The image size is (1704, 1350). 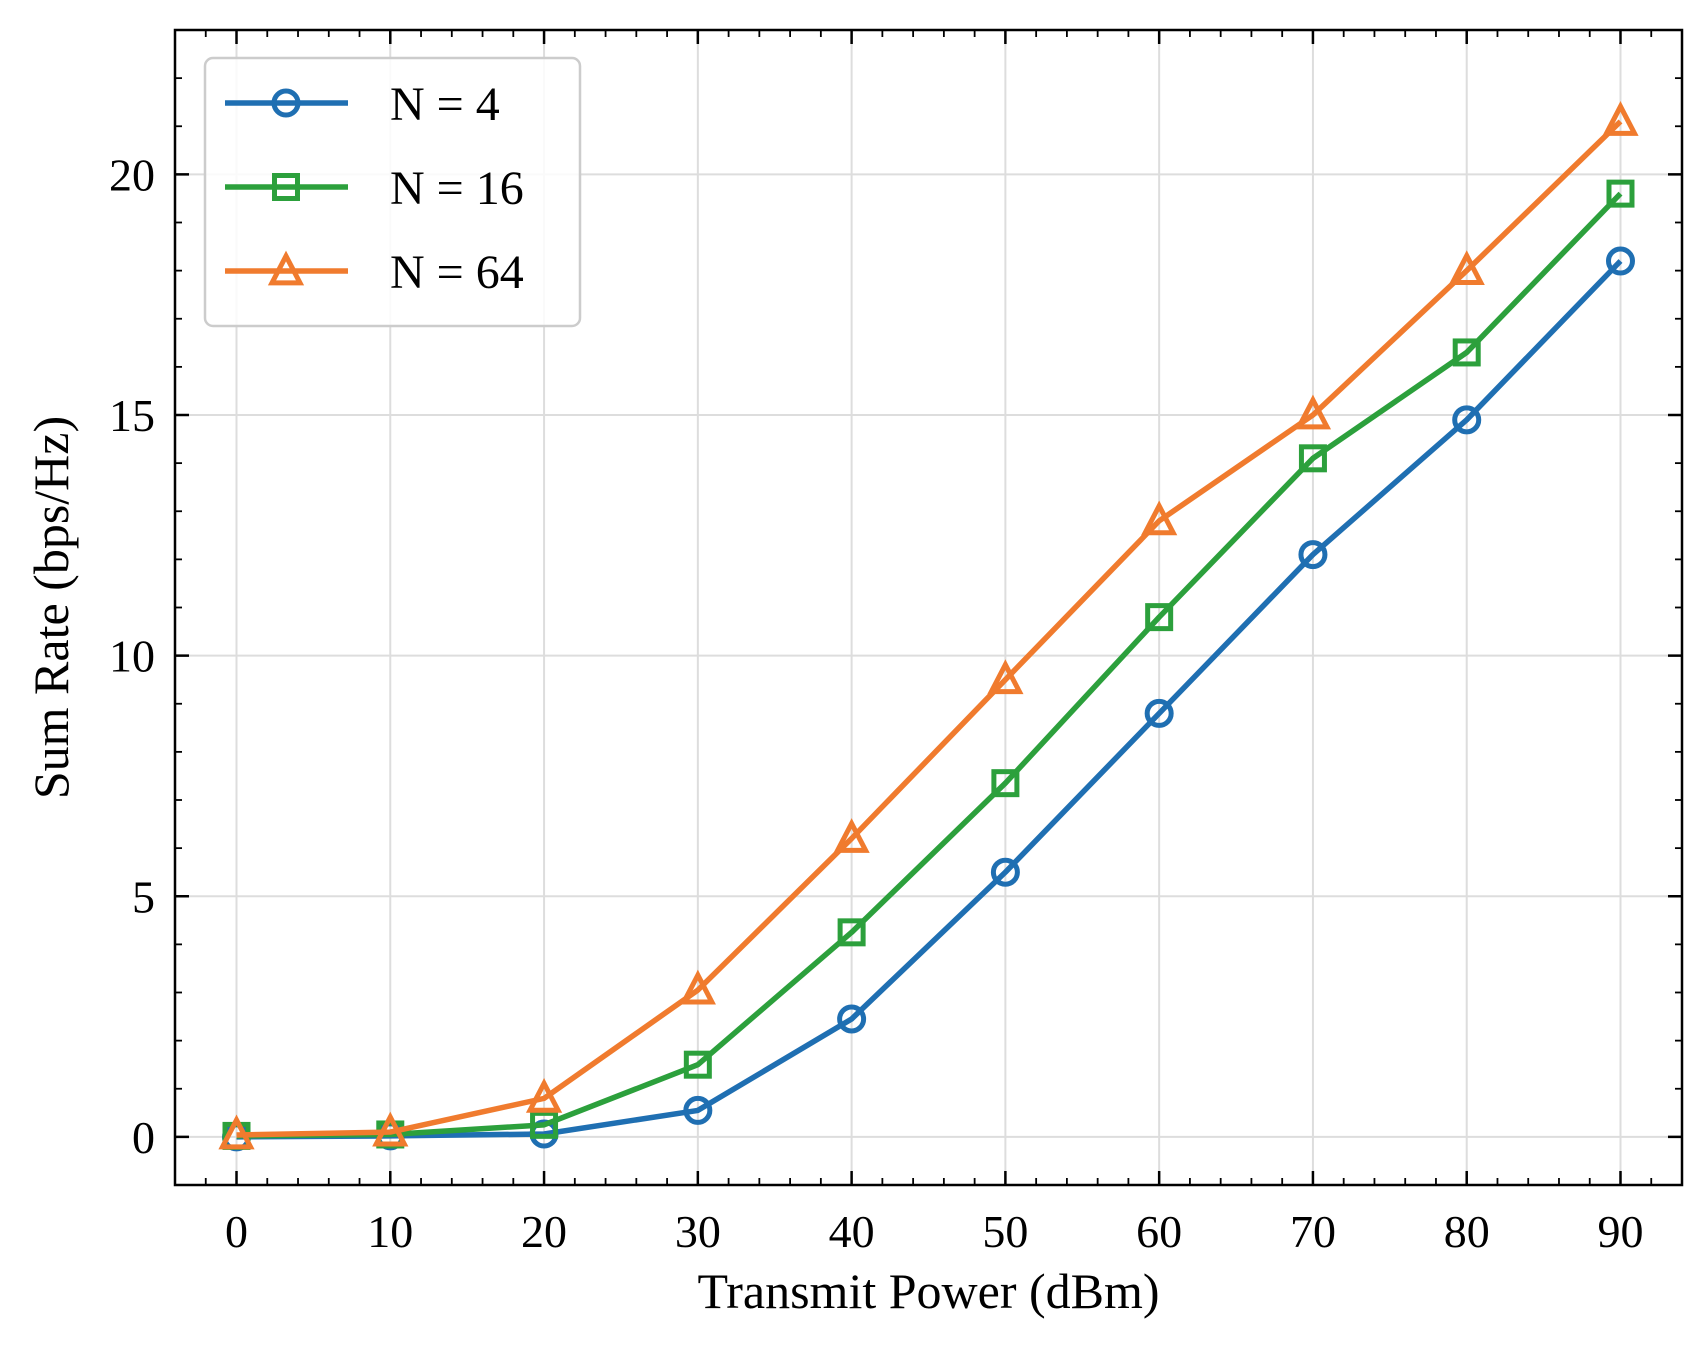 I want to click on x-tick-label: 0, so click(x=236, y=1231).